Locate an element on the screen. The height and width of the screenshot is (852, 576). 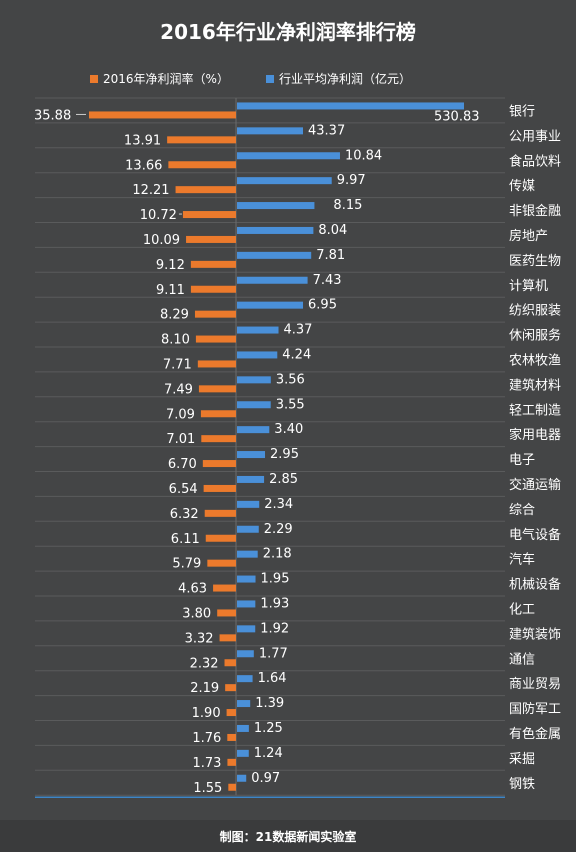
category-label: 银行 is located at coordinates (522, 111).